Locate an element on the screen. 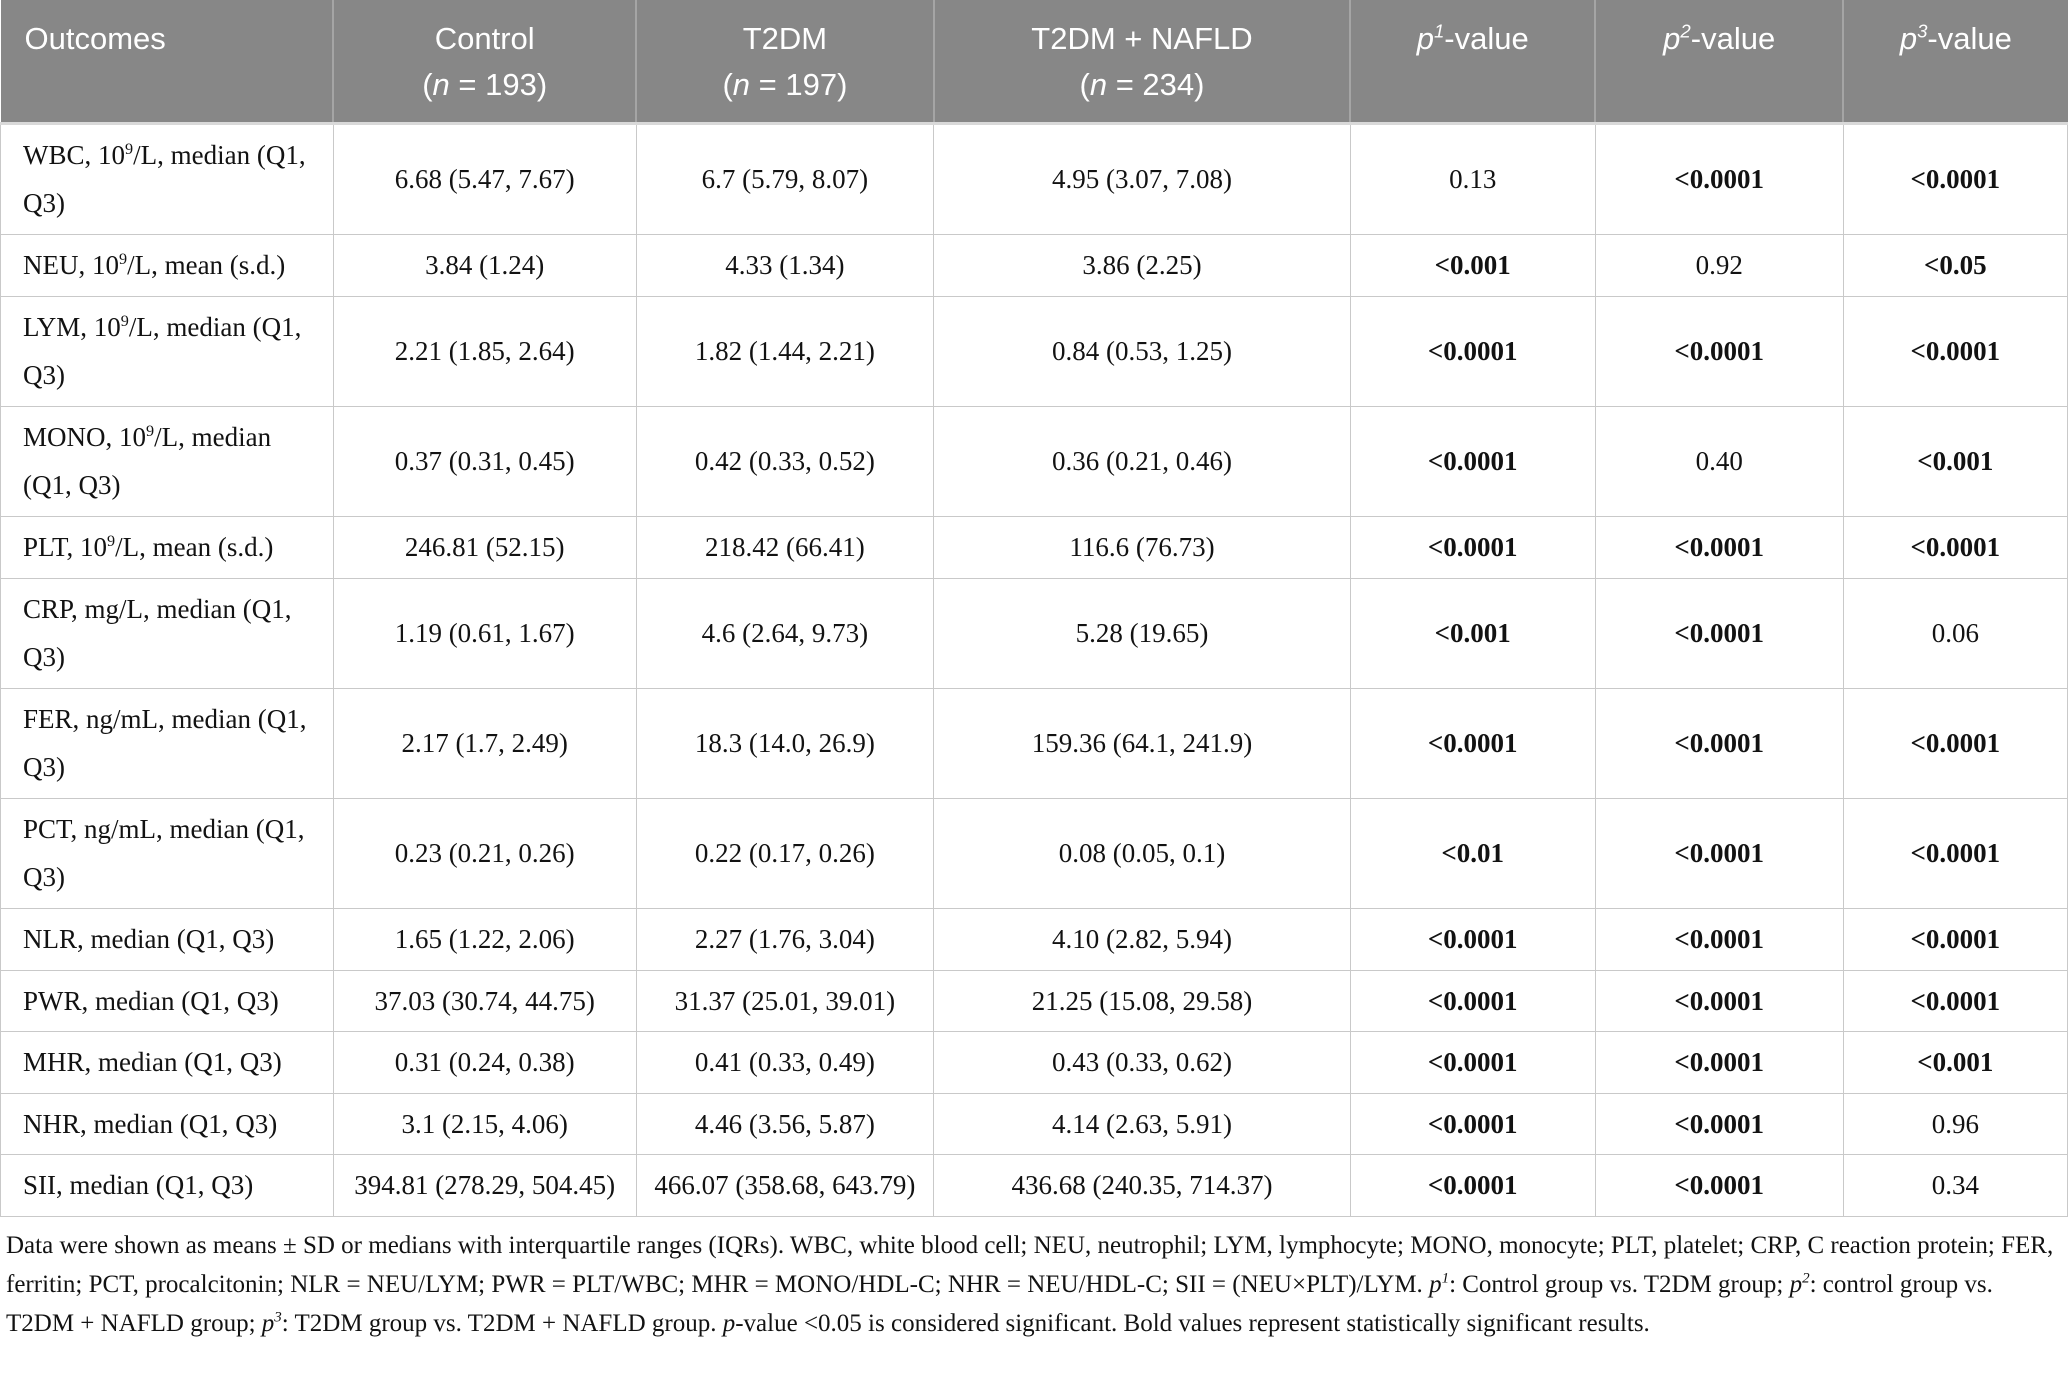 This screenshot has width=2068, height=1390. outcome-label: PWR, median (Q1, Q3) is located at coordinates (167, 1001).